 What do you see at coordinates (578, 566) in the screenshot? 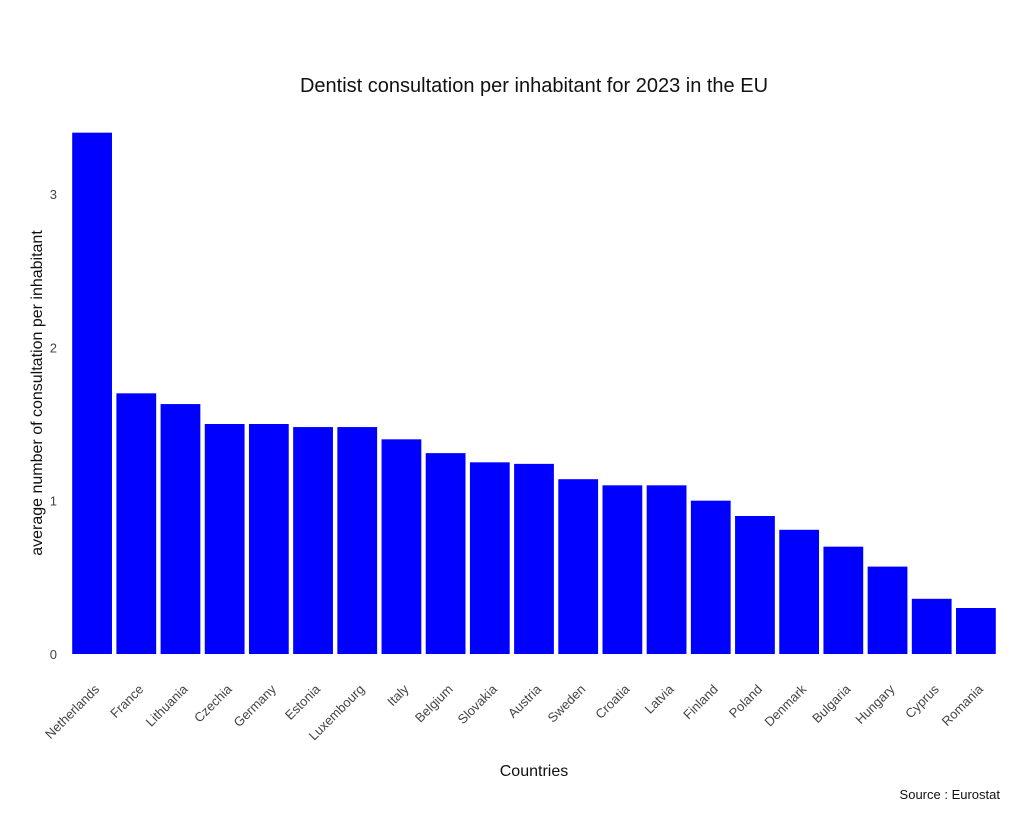
I see `bar-sweden` at bounding box center [578, 566].